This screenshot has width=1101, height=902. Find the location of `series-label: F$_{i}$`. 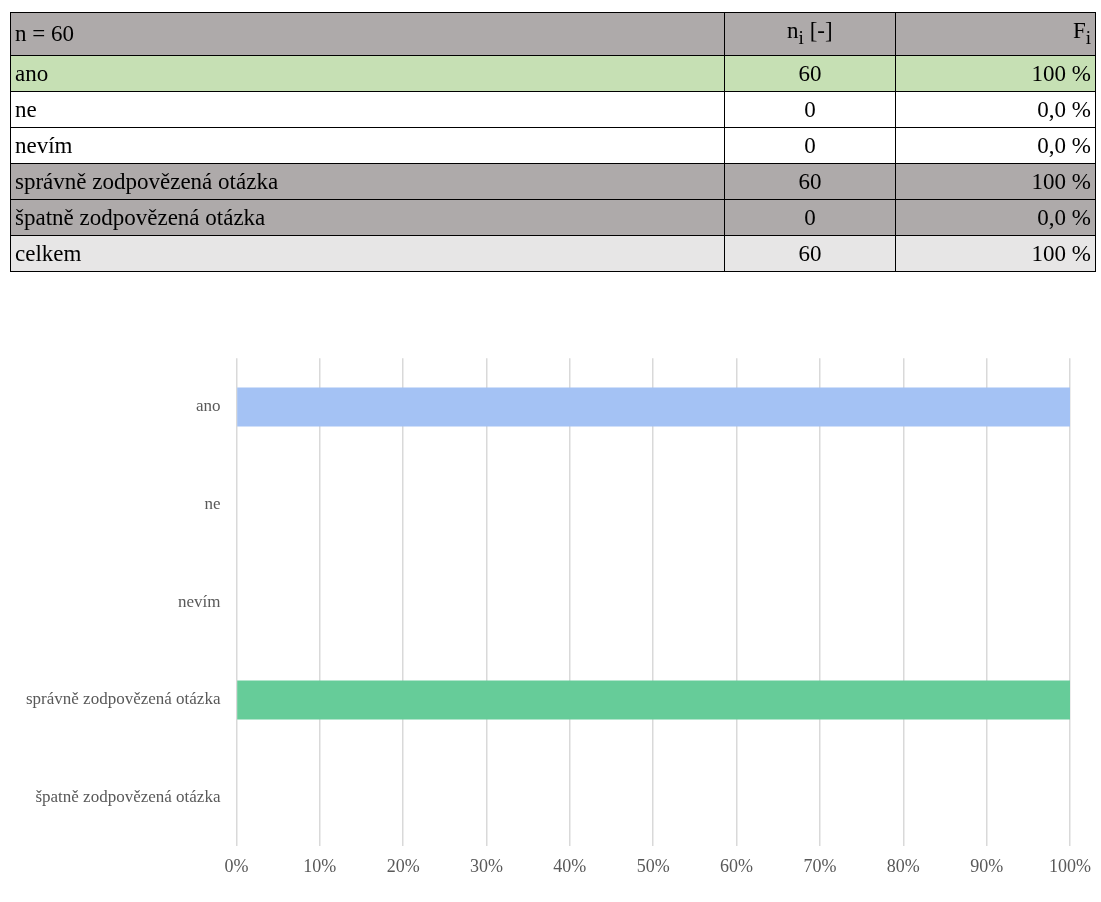

series-label: F$_{i}$ is located at coordinates (995, 34).